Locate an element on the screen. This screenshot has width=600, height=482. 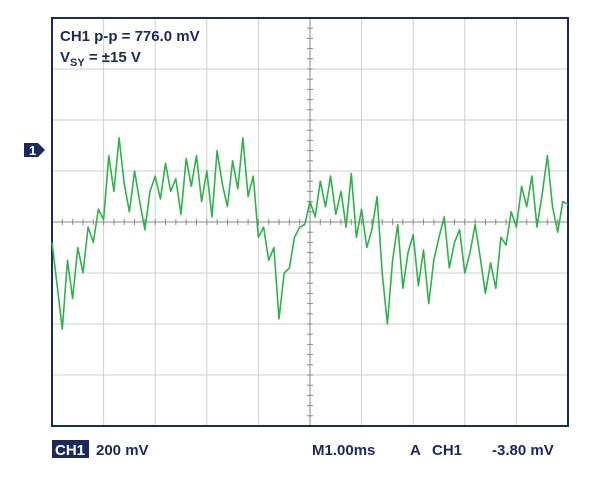
channel-marker-tag is located at coordinates (34, 150).